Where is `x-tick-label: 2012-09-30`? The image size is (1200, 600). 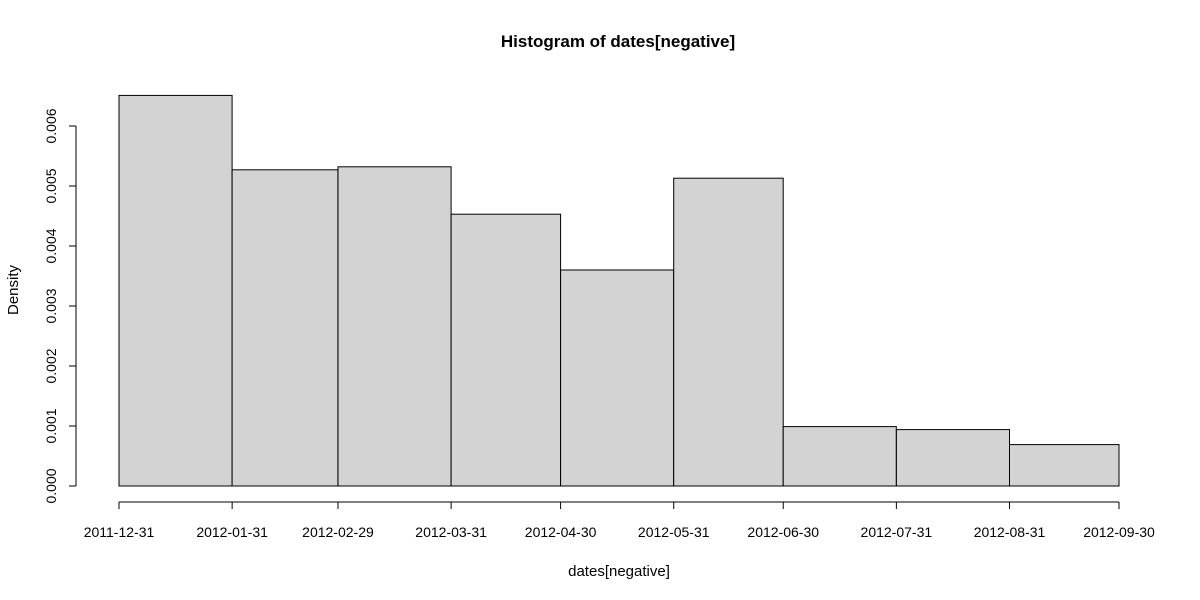 x-tick-label: 2012-09-30 is located at coordinates (1119, 532).